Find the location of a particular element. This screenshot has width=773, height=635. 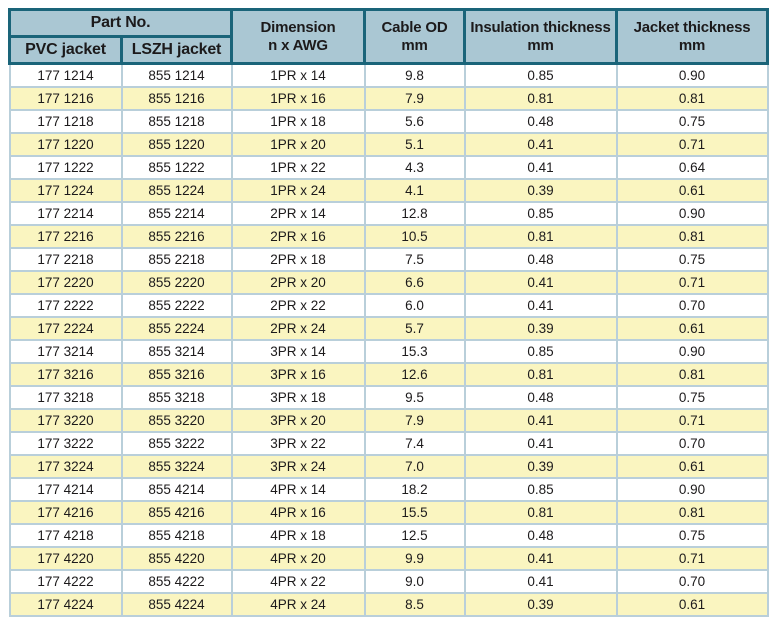

cell-lszh_part_no: 855 1222 is located at coordinates (176, 167).